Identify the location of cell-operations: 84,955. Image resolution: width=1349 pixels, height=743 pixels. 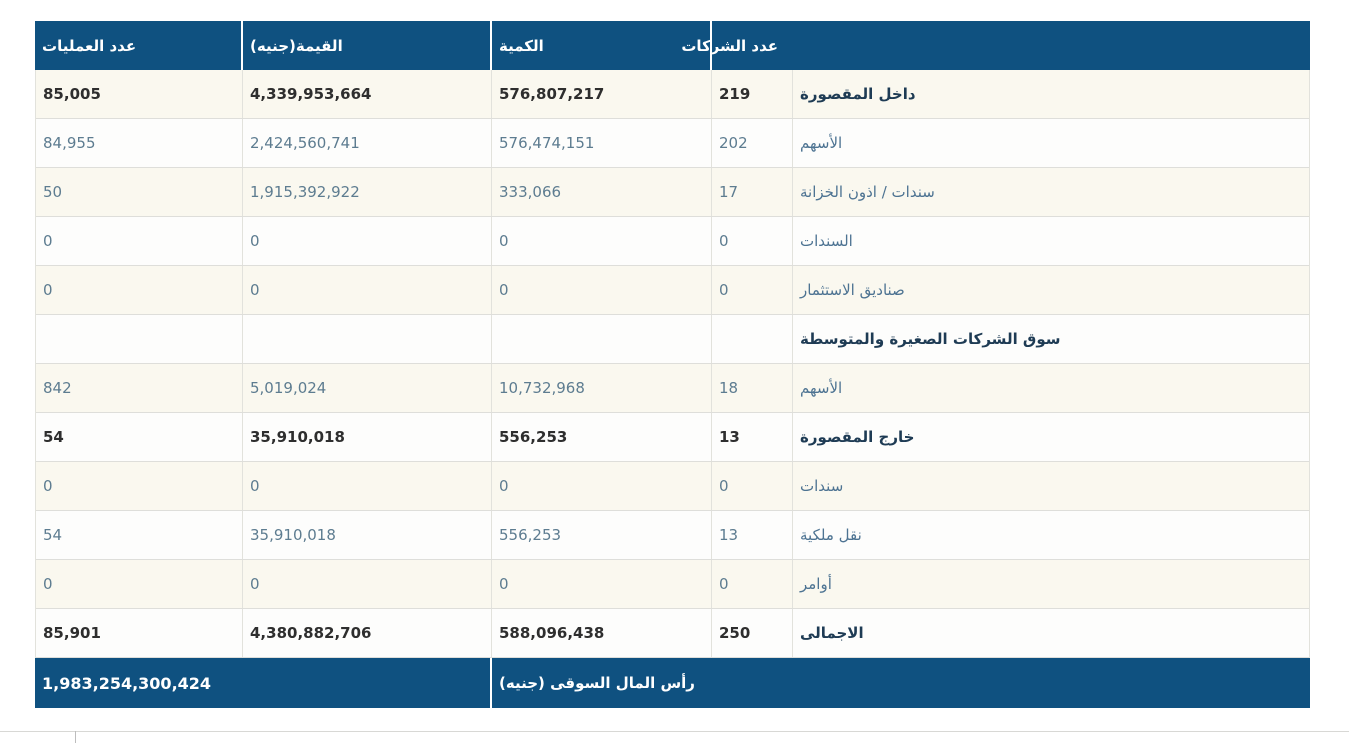
(69, 143).